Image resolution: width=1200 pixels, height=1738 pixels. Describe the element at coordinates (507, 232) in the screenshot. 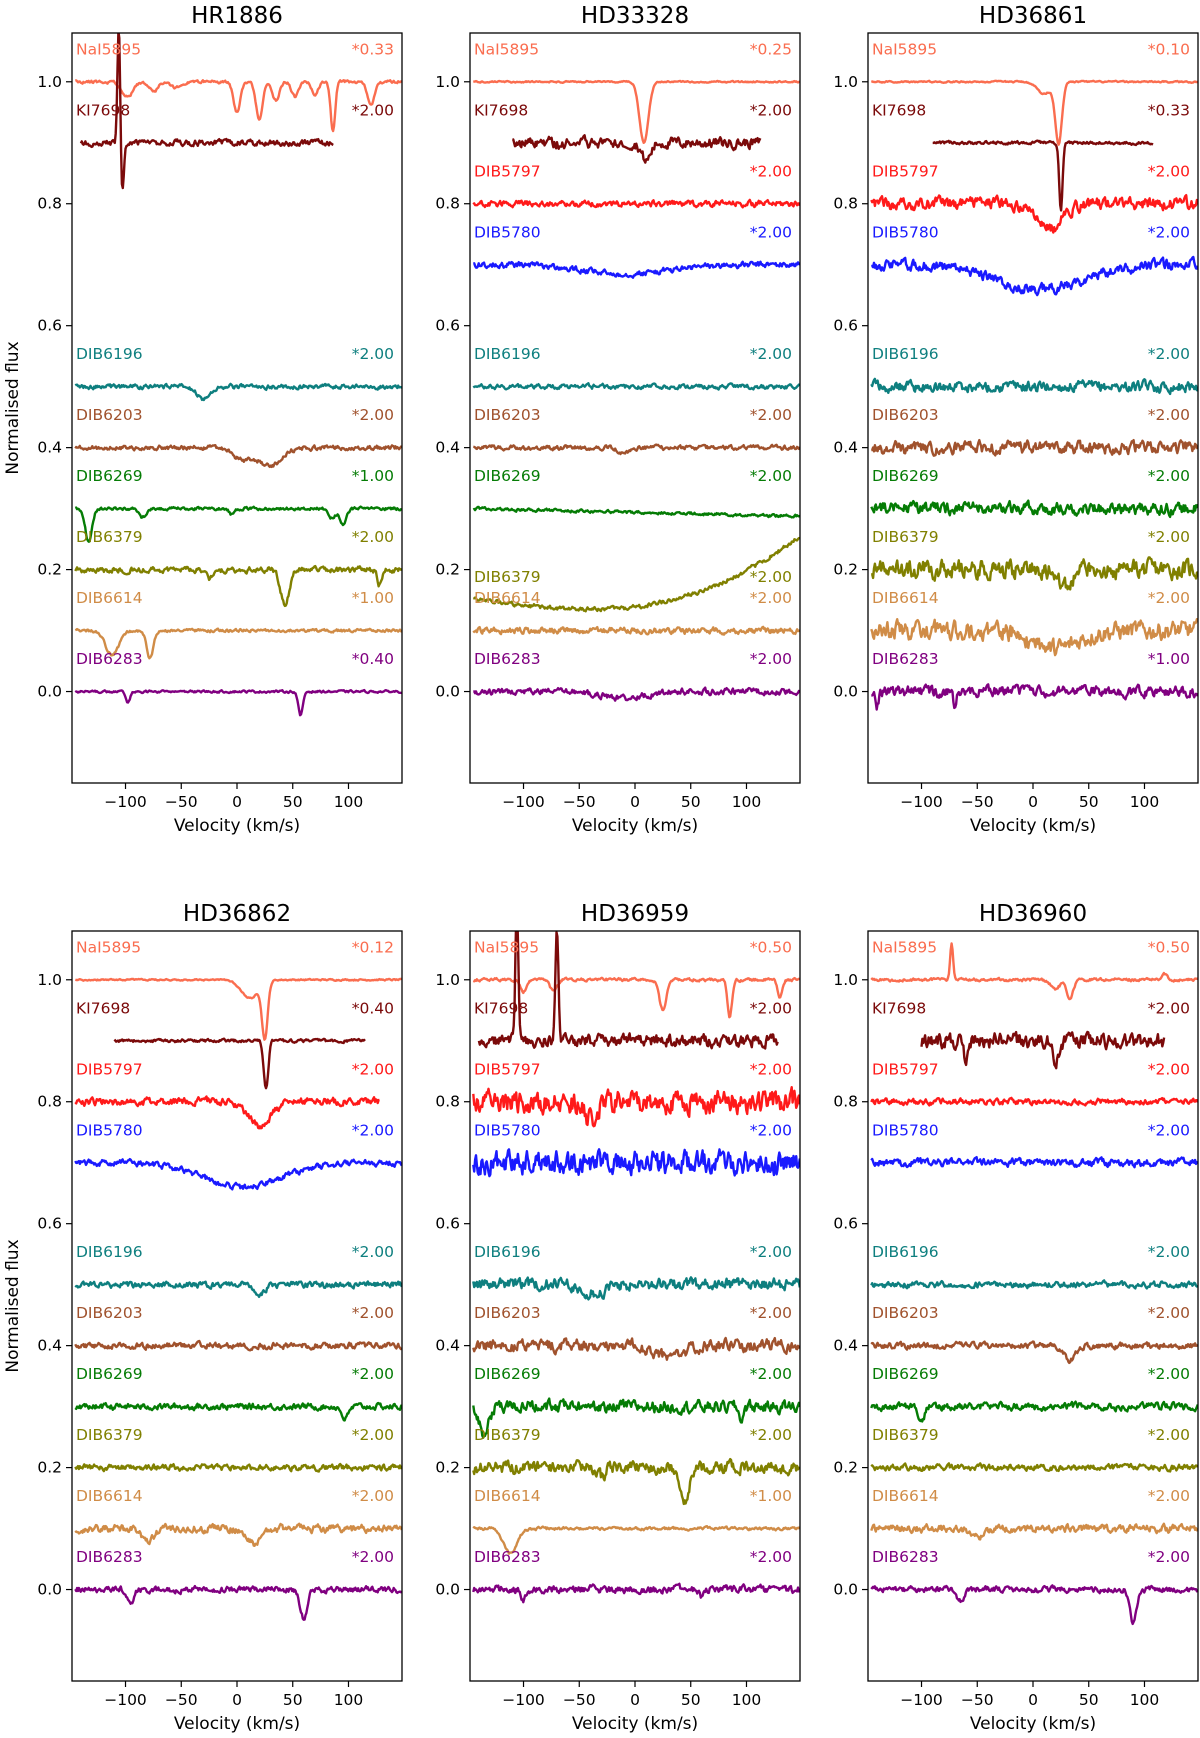

I see `series-label: DIB5780` at that location.